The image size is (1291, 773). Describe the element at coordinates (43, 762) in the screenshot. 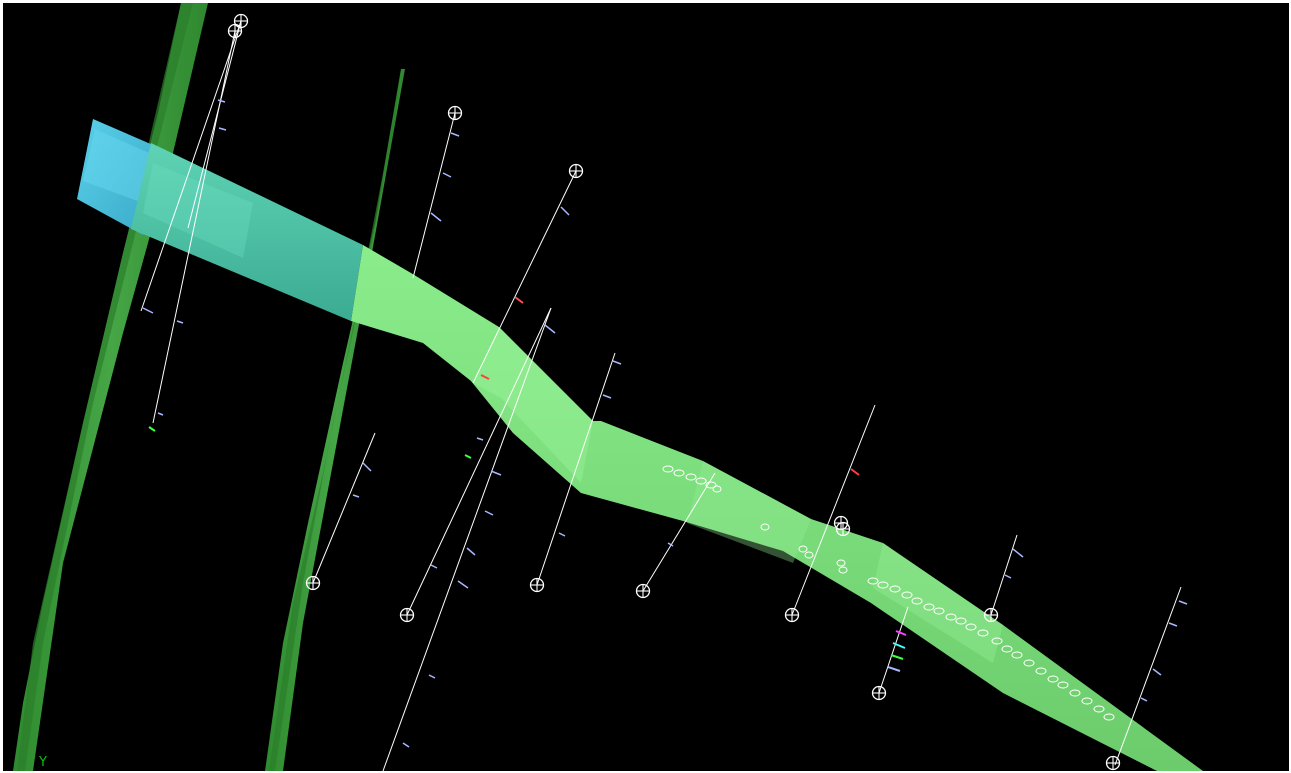

I see `y-axis-indicator: Y` at that location.